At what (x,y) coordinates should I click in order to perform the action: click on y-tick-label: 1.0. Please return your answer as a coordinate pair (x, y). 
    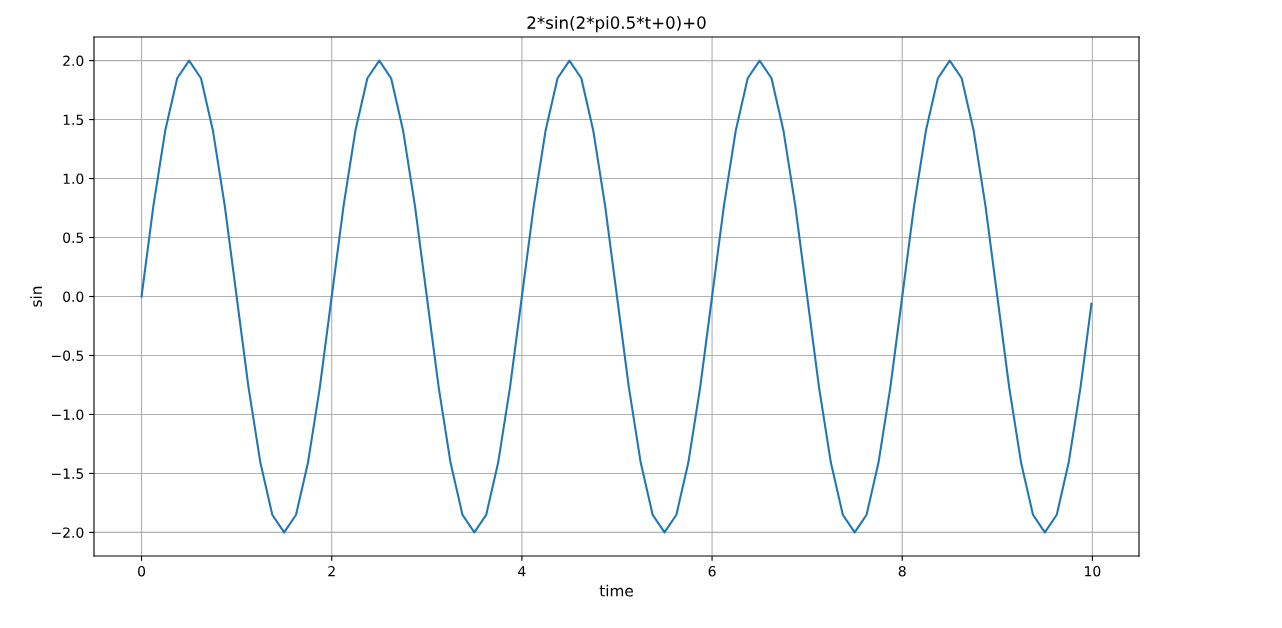
    Looking at the image, I should click on (73, 179).